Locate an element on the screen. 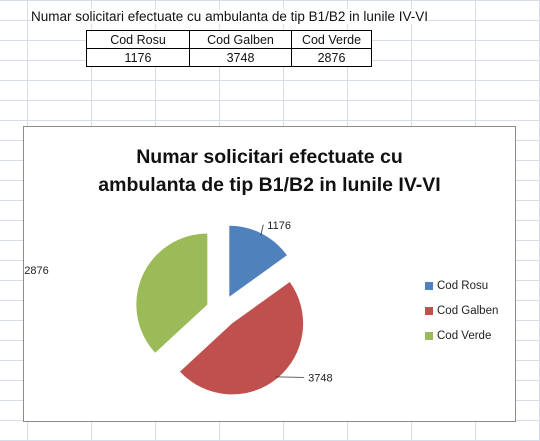 This screenshot has height=441, width=540. legend-swatch-cod-rosu is located at coordinates (429, 285).